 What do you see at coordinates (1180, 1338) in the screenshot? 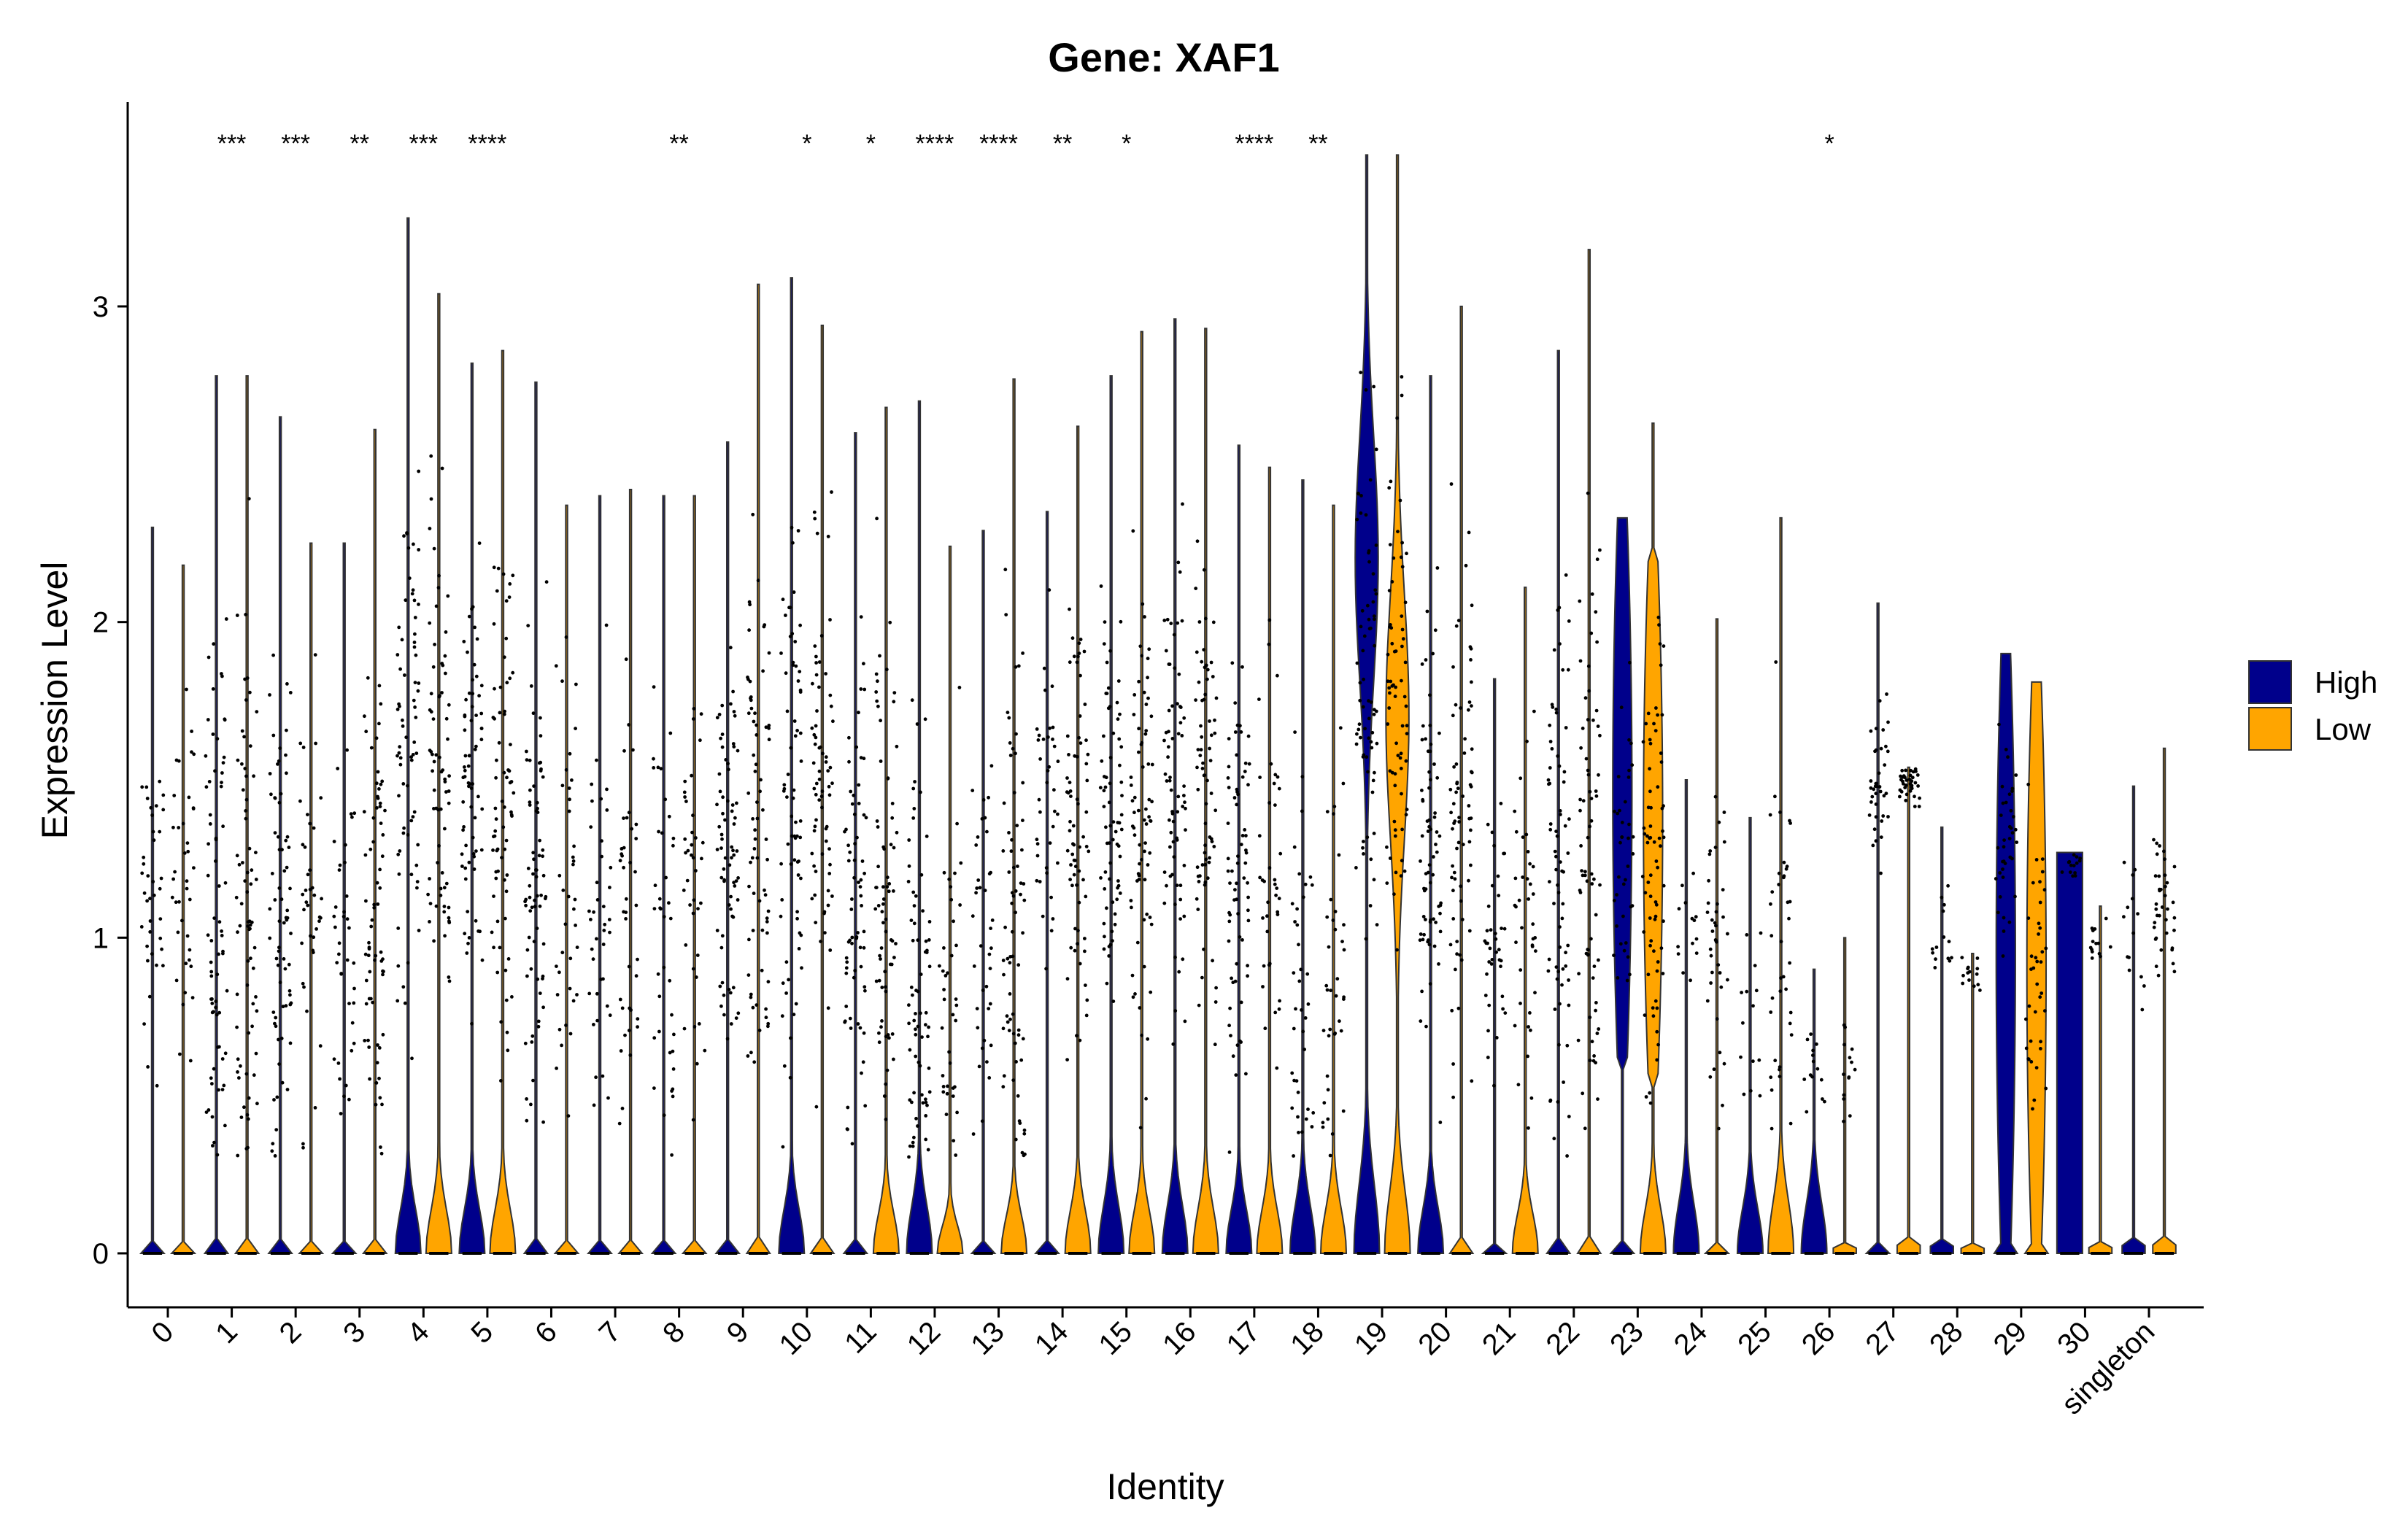
I see `x-tick-label: 16` at bounding box center [1180, 1338].